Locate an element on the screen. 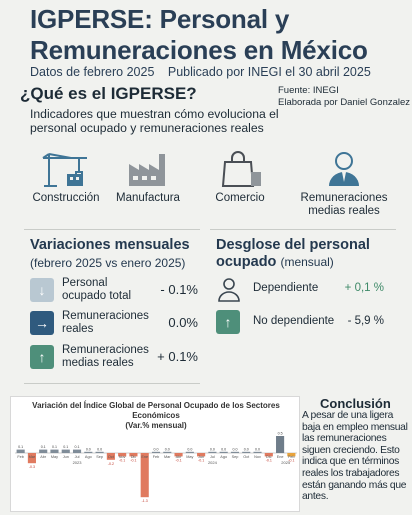 Image resolution: width=412 pixels, height=515 pixels. sector-label: Construcción is located at coordinates (66, 198).